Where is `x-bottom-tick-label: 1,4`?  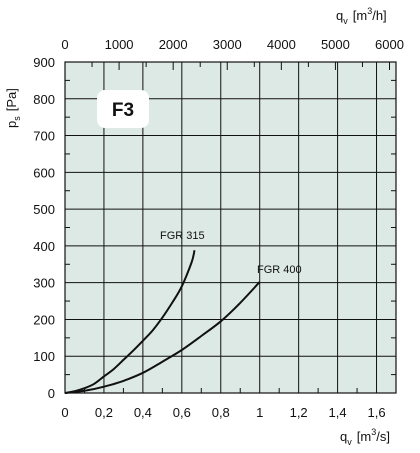 x-bottom-tick-label: 1,4 is located at coordinates (338, 412).